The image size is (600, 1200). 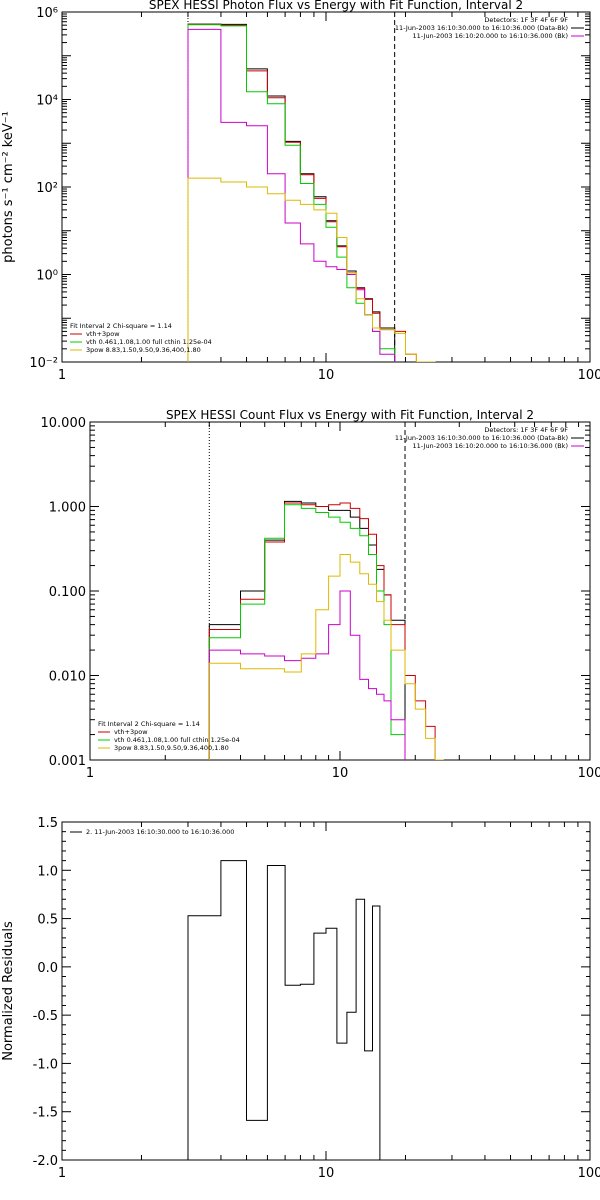 What do you see at coordinates (67, 677) in the screenshot?
I see `y-tick-label: 0.010` at bounding box center [67, 677].